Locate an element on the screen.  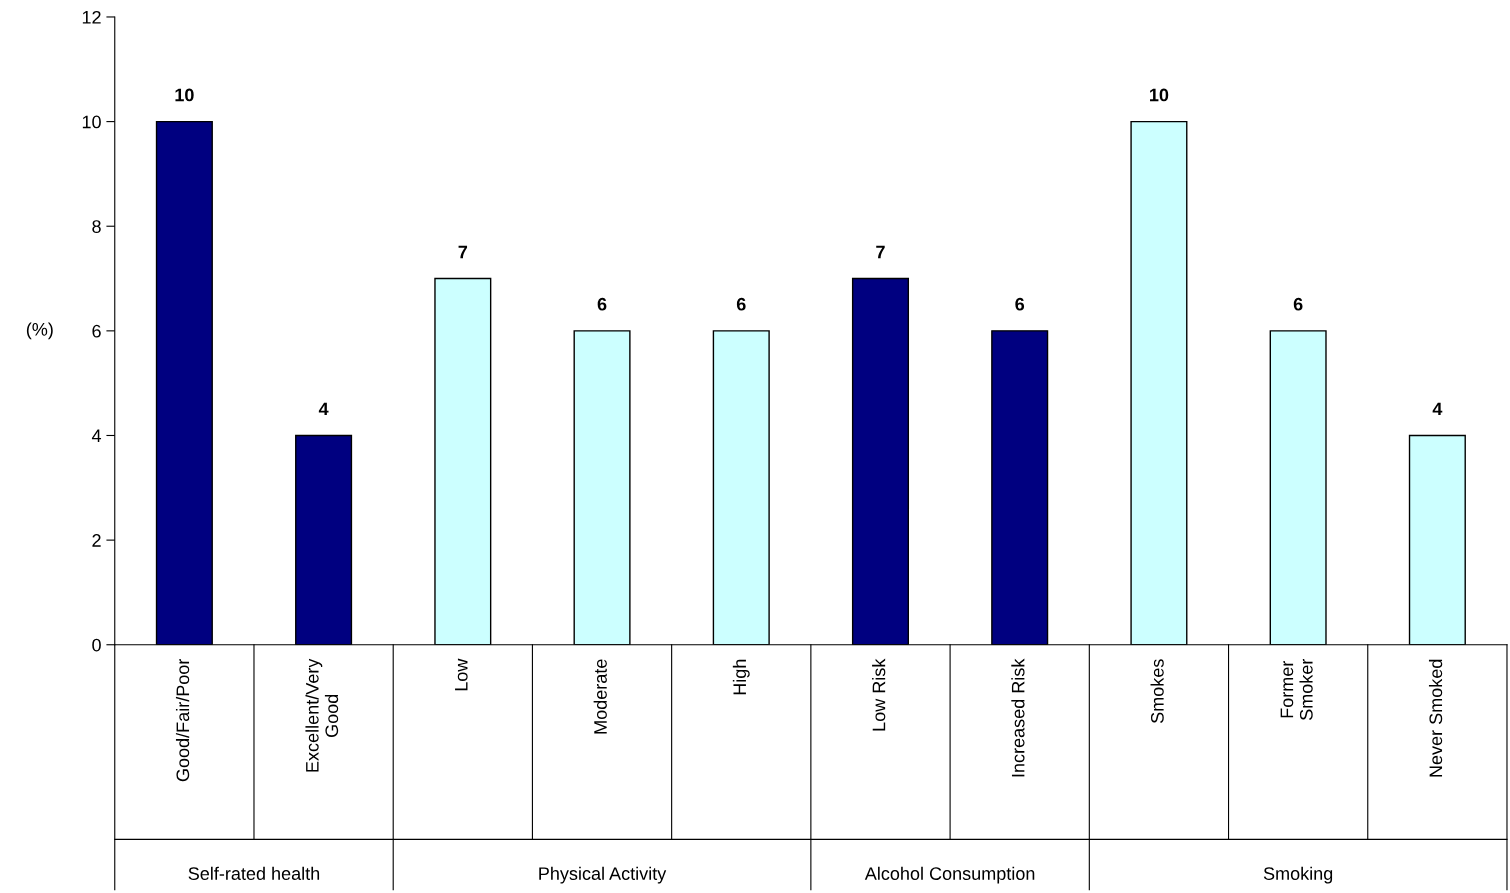
text: Physical Activity is located at coordinates (603, 875).